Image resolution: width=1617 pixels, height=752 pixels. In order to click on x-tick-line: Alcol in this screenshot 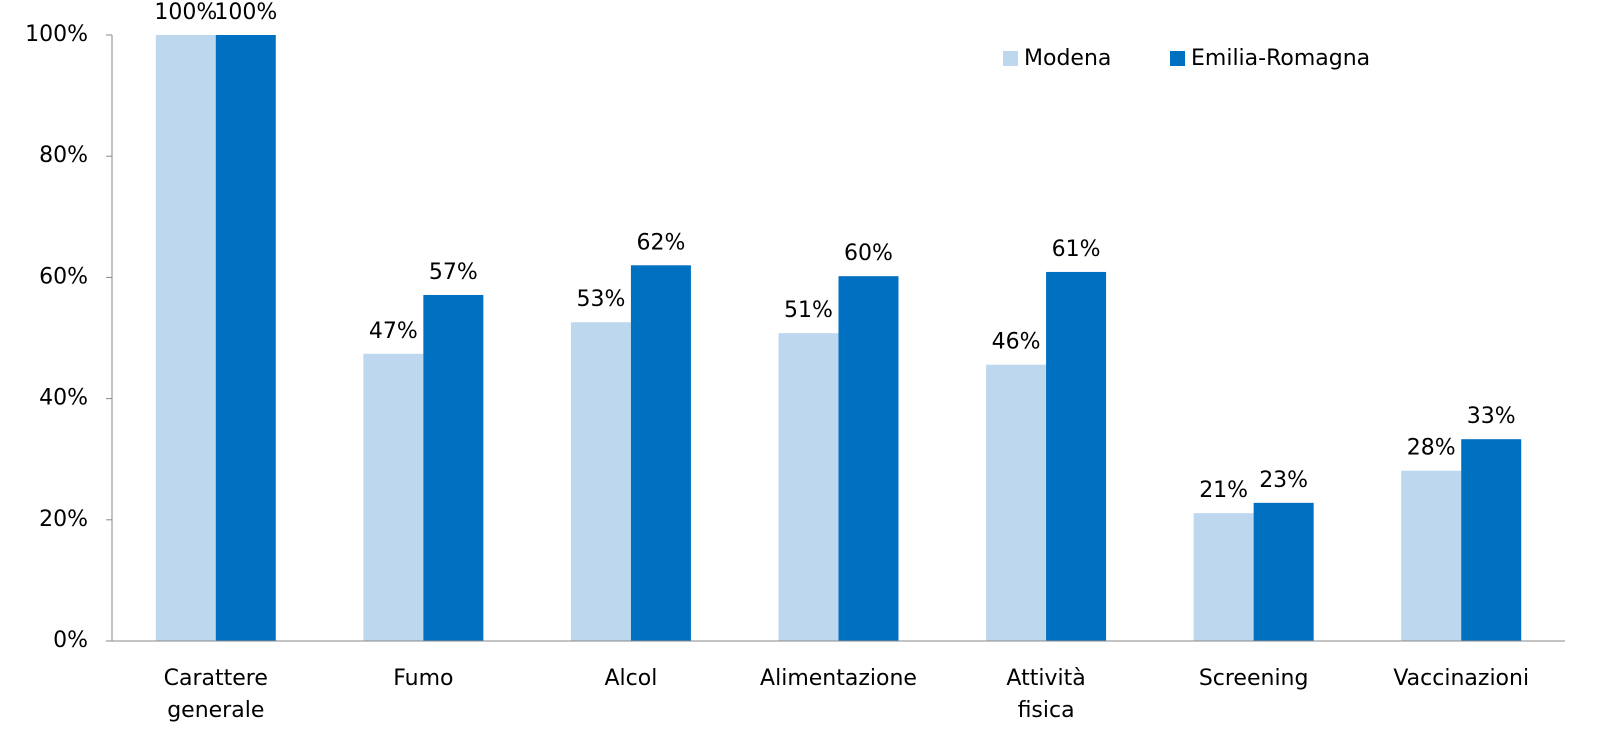, I will do `click(631, 678)`.